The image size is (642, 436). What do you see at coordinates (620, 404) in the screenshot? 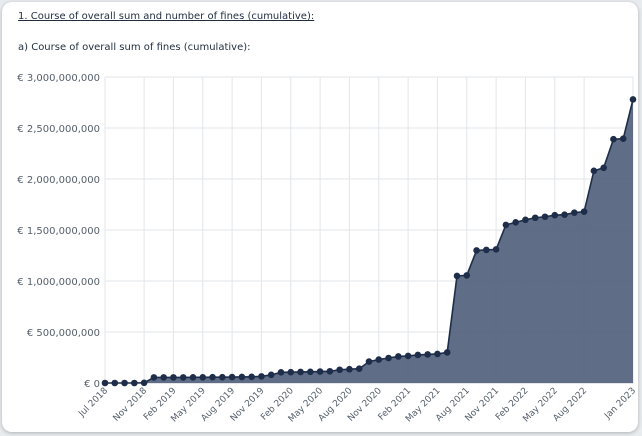
I see `x-tick-label: Jan 2023` at bounding box center [620, 404].